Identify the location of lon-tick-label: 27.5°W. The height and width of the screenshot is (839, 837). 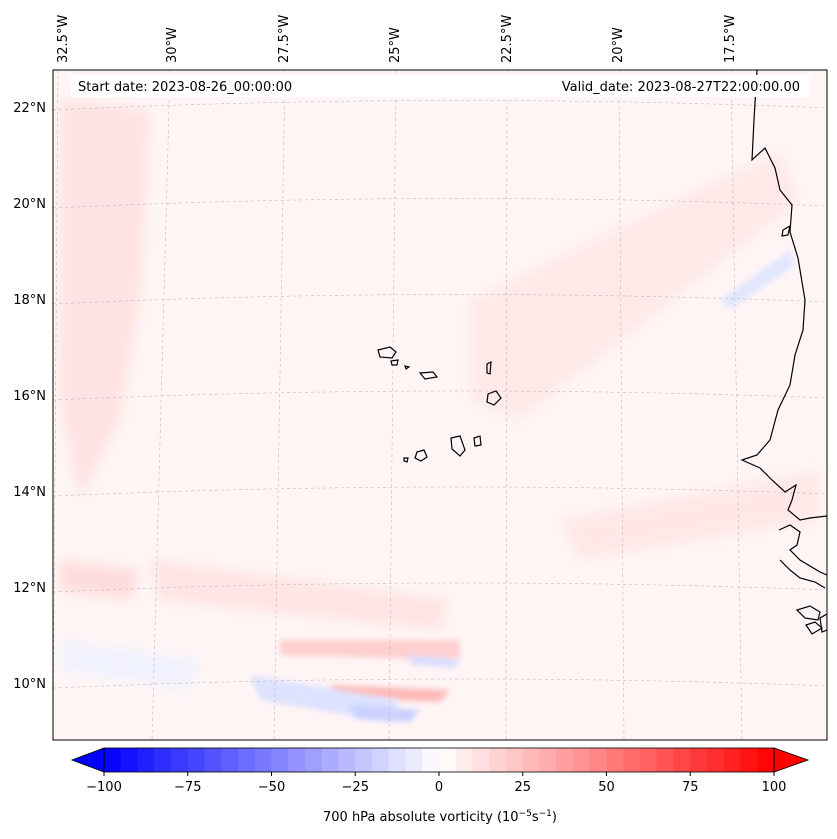
(284, 39).